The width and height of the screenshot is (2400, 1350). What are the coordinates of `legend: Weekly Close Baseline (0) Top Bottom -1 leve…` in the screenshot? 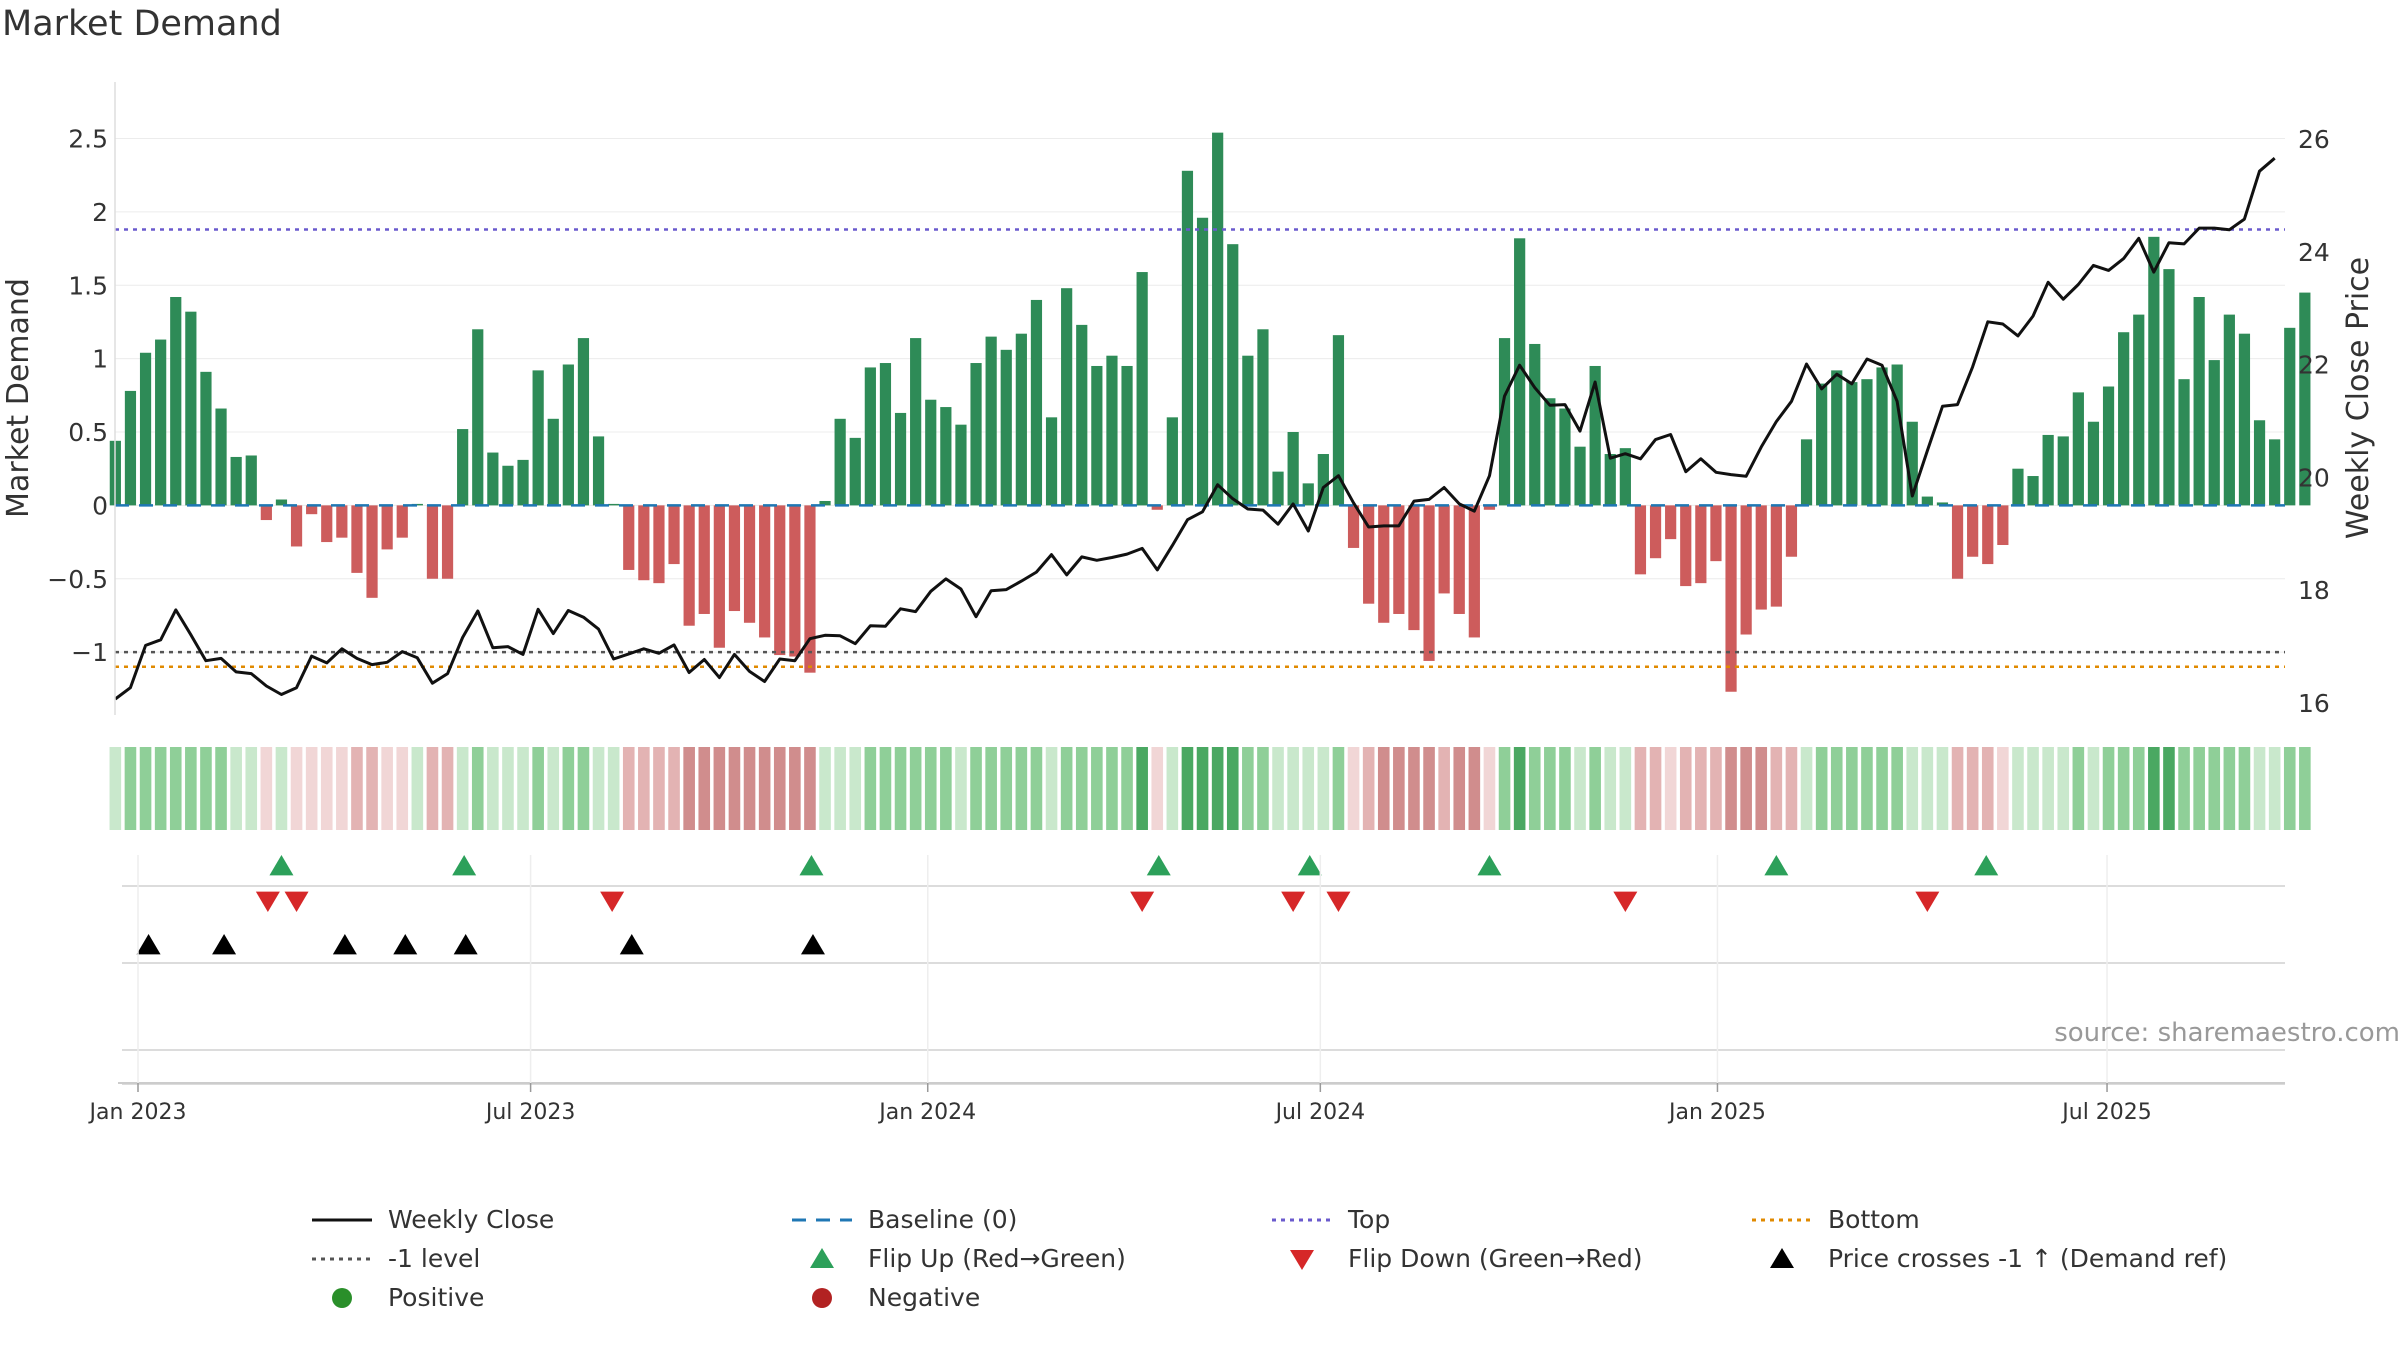 It's located at (1285, 1258).